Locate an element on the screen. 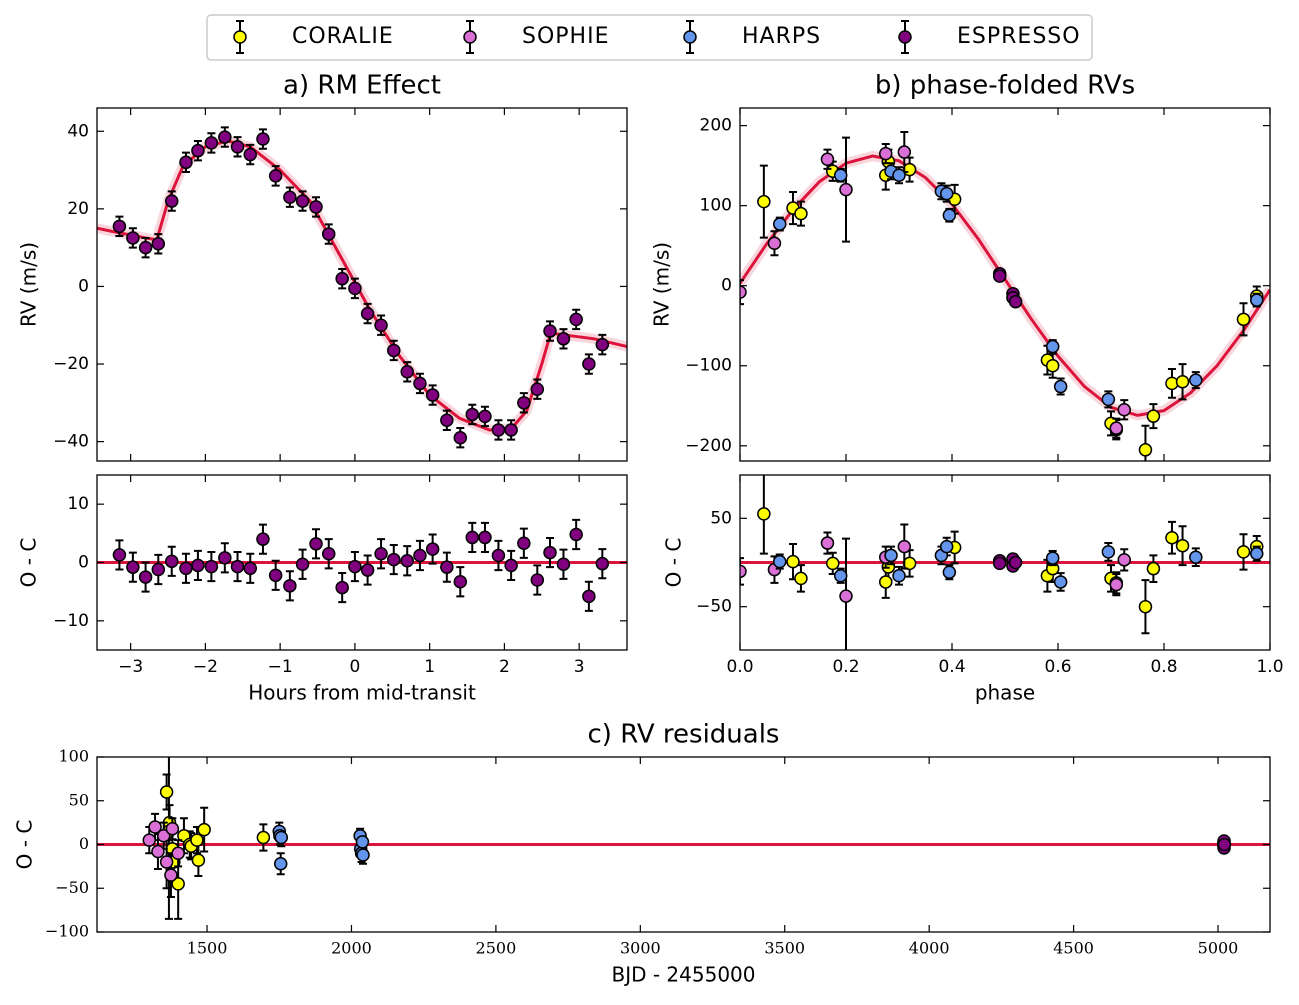 This screenshot has width=1299, height=1005. x-tick-label: 1.0 is located at coordinates (1269, 667).